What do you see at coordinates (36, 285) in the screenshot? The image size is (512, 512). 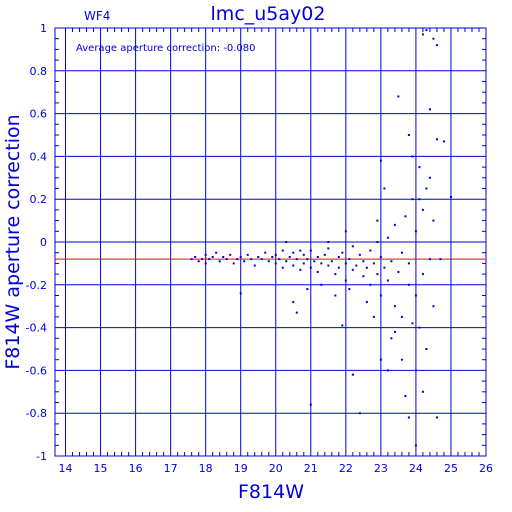 I see `y-tick-label: -0.2` at bounding box center [36, 285].